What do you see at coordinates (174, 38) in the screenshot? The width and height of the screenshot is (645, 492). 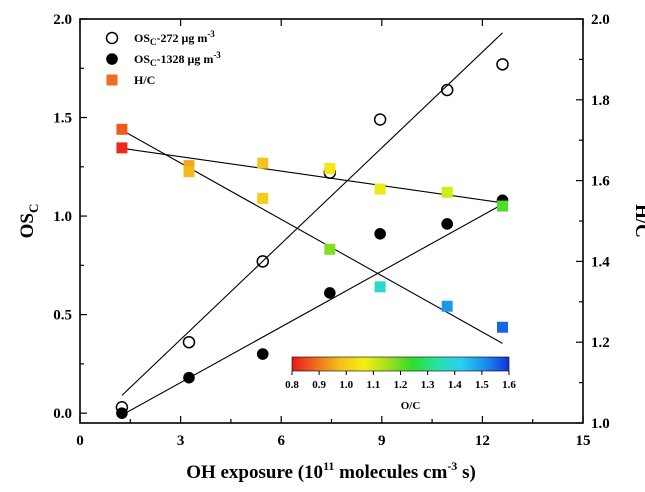 I see `legend-label: OSC-272 μg m-3` at bounding box center [174, 38].